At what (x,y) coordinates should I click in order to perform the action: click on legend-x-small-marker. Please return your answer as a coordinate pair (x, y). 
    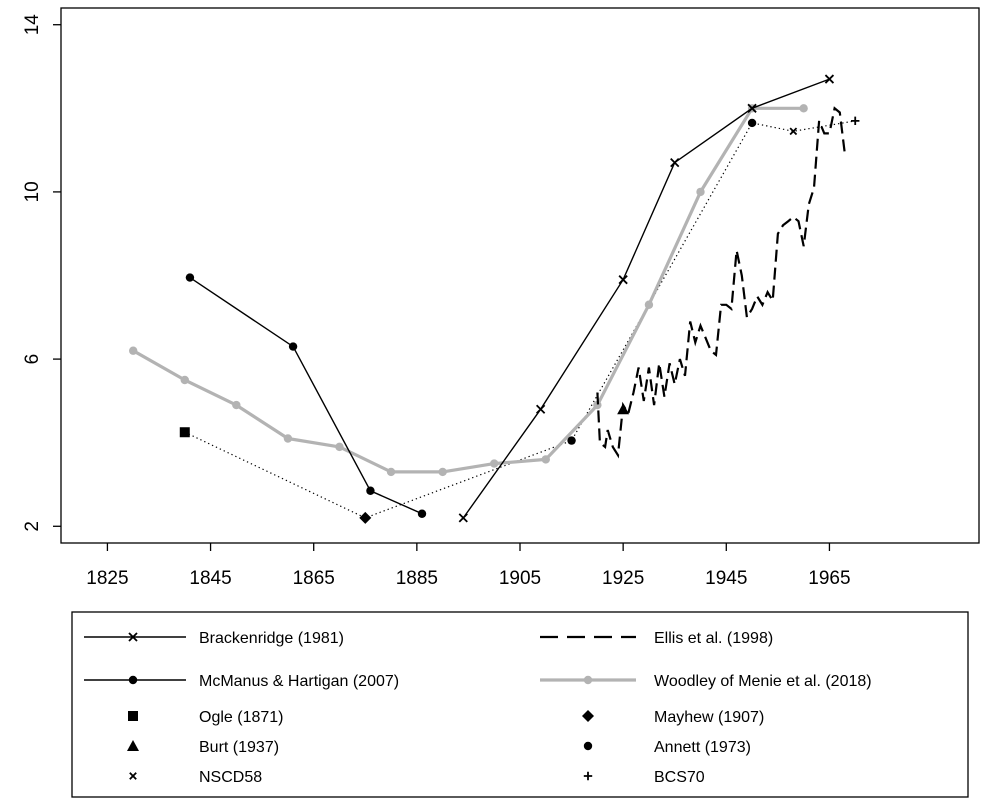
    Looking at the image, I should click on (133, 776).